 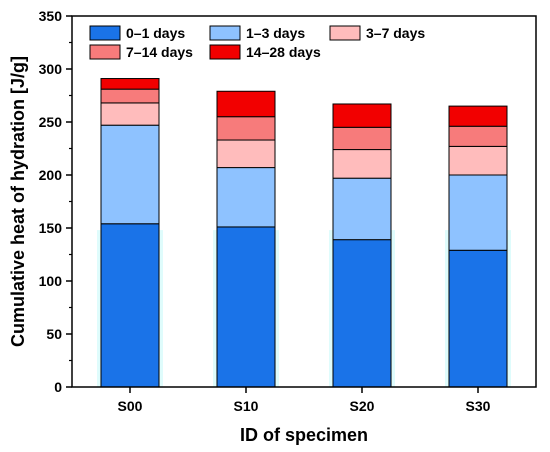 What do you see at coordinates (55, 201) in the screenshot?
I see `y-axis: 0 50 100 150 200 250 300 350` at bounding box center [55, 201].